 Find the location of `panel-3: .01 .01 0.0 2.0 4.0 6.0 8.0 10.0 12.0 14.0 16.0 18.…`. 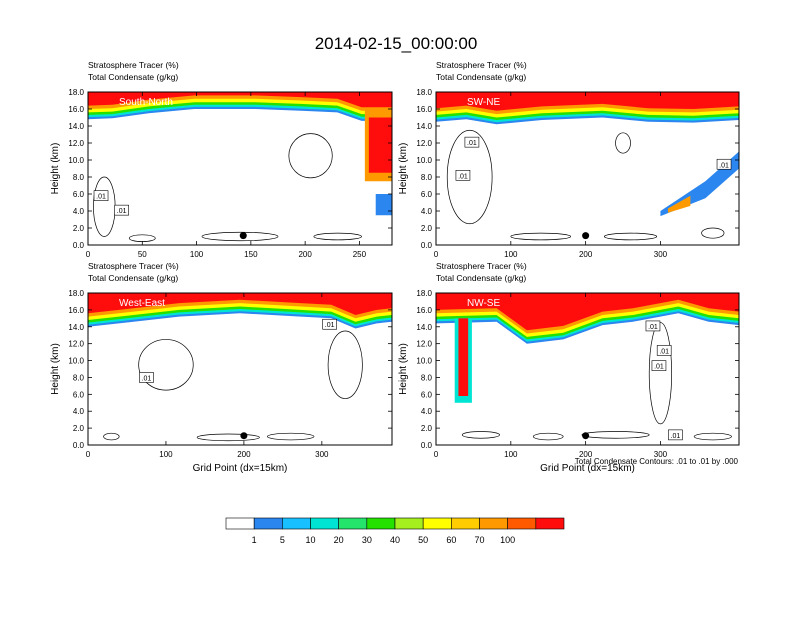

panel-3: .01 .01 0.0 2.0 4.0 6.0 8.0 10.0 12.0 14.0 16.0 18.… is located at coordinates (221, 367).